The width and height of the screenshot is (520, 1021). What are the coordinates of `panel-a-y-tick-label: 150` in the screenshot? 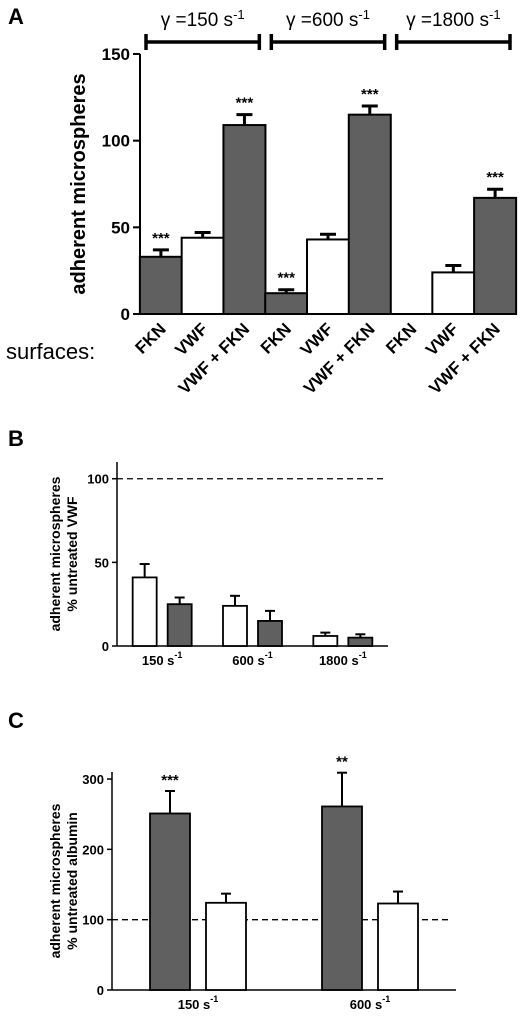 It's located at (116, 54).